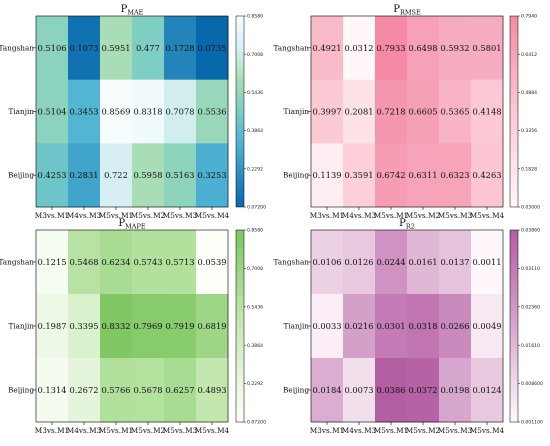 This screenshot has height=446, width=550. Describe the element at coordinates (116, 175) in the screenshot. I see `cell-value-label: 0.722` at that location.